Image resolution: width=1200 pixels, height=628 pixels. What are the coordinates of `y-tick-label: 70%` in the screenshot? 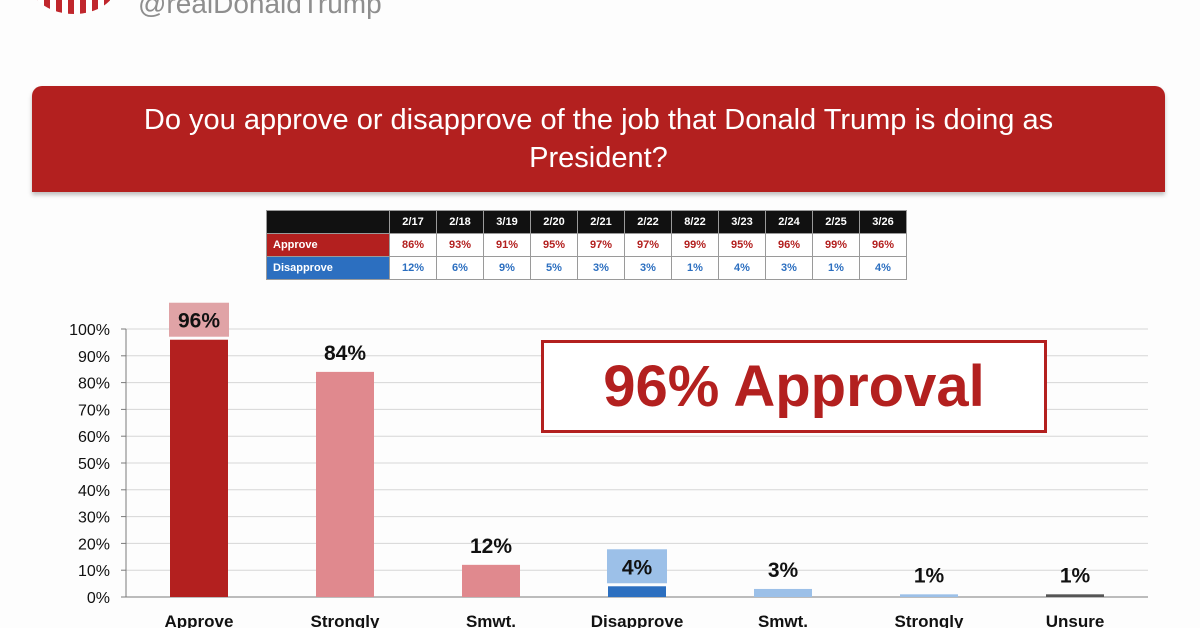 It's located at (94, 410).